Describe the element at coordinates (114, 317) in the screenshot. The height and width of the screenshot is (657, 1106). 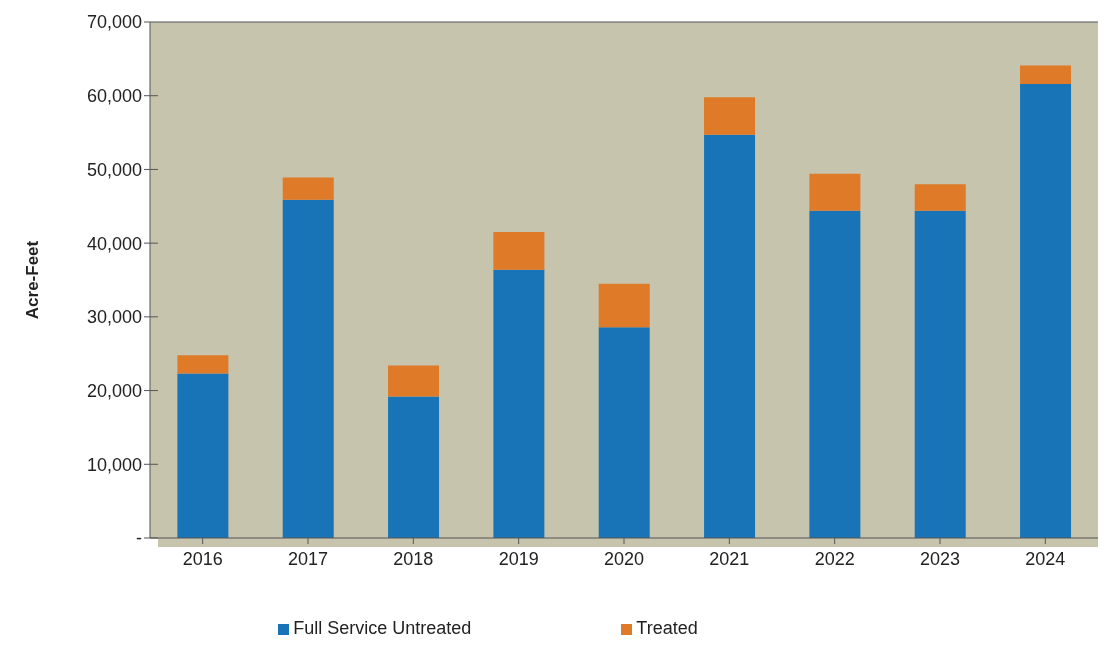
I see `y-tick-label: 30,000` at that location.